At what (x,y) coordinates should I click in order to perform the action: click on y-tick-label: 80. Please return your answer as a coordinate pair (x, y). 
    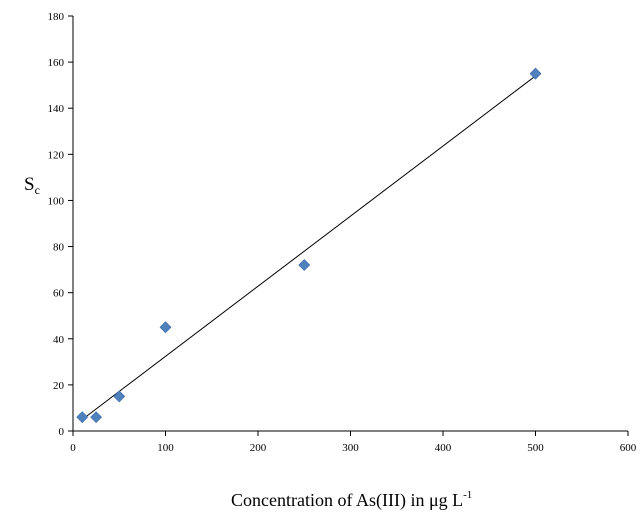
    Looking at the image, I should click on (59, 248).